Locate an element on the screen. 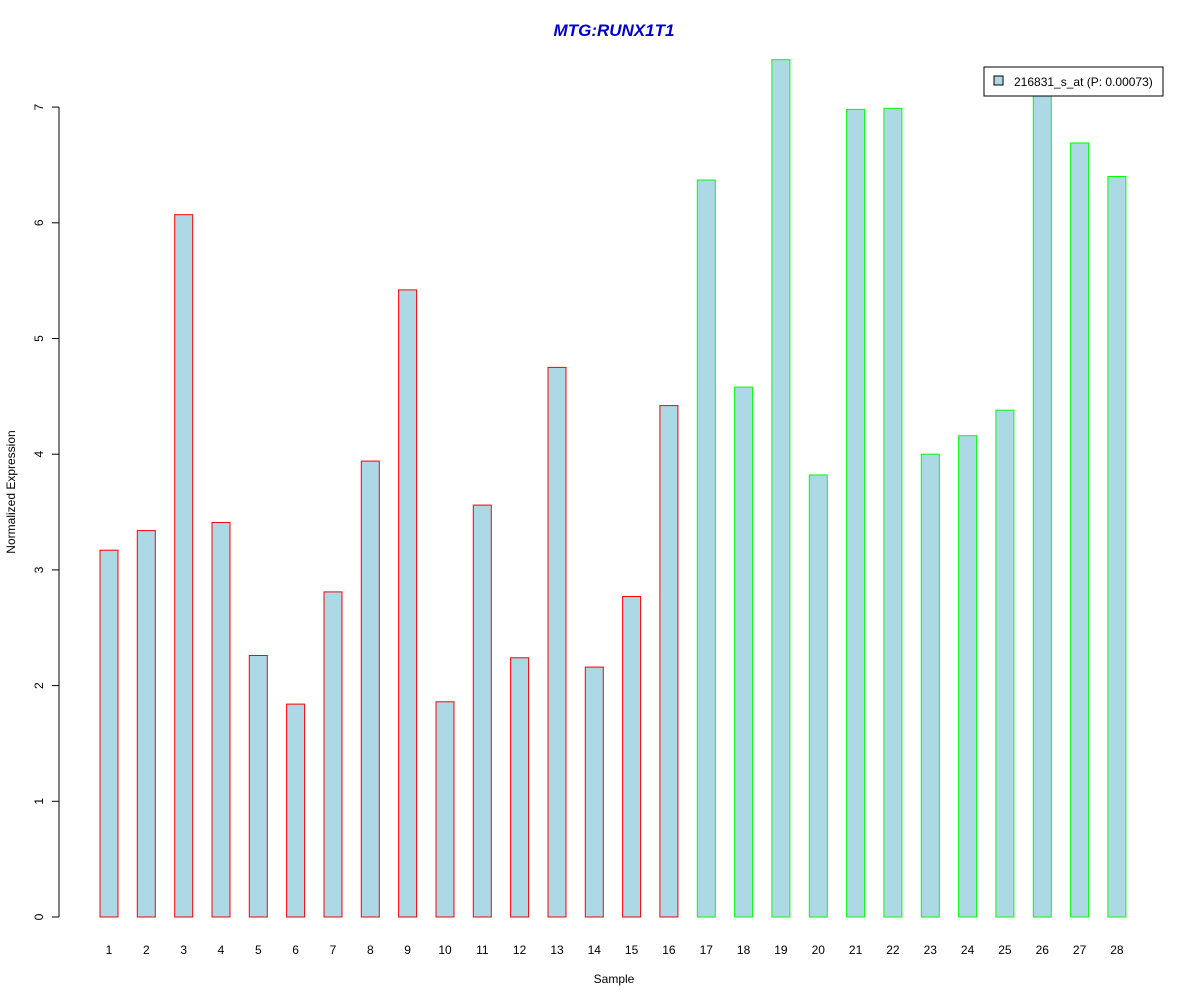  x-tick-label: 23 is located at coordinates (931, 950).